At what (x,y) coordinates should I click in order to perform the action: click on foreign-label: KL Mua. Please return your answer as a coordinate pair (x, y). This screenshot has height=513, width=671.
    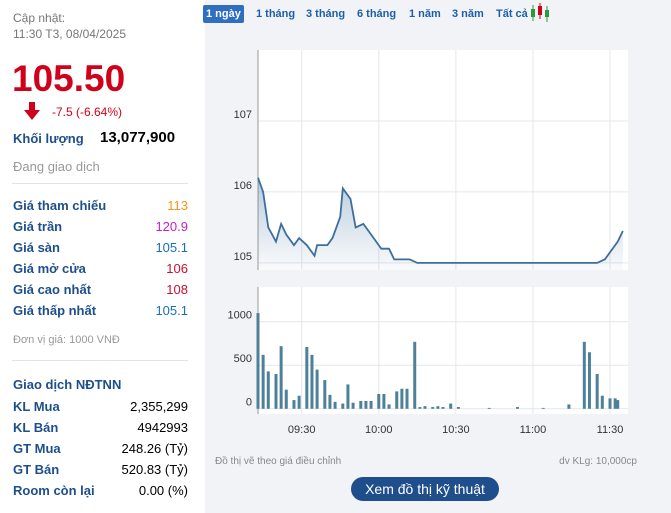
    Looking at the image, I should click on (36, 406).